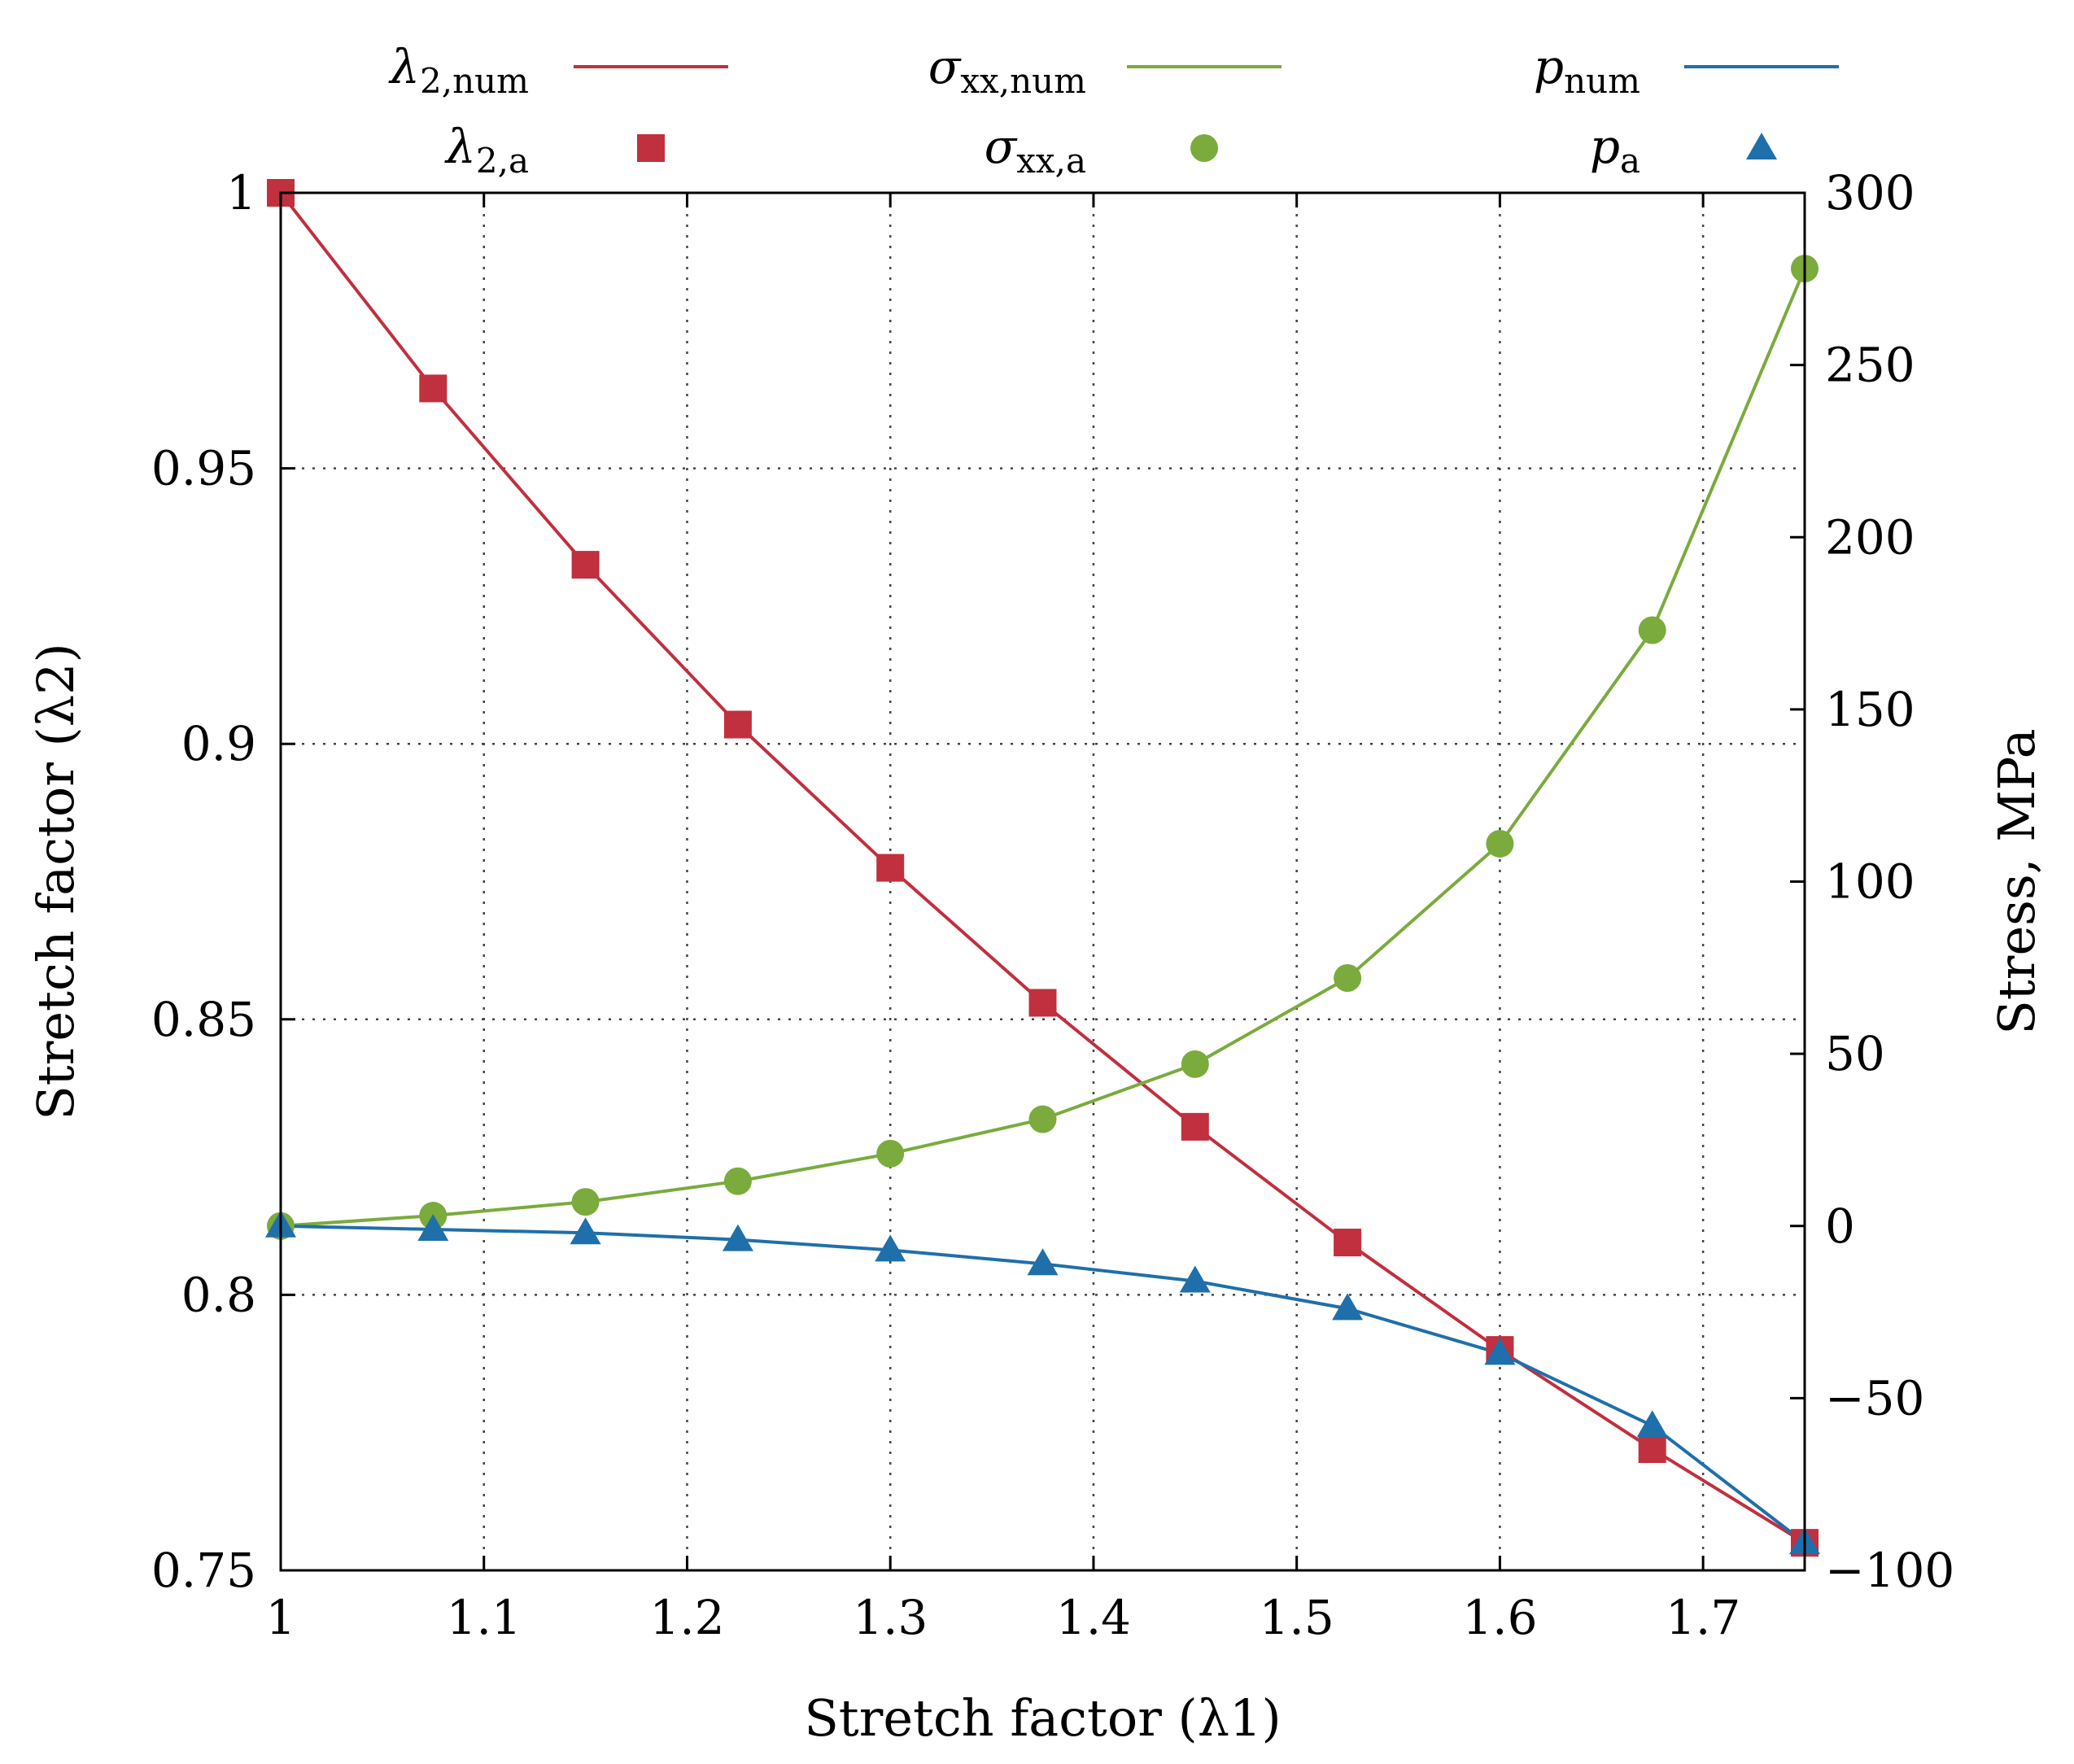 The width and height of the screenshot is (2074, 1764). Describe the element at coordinates (203, 468) in the screenshot. I see `y-left-tick-label: 0.95` at that location.